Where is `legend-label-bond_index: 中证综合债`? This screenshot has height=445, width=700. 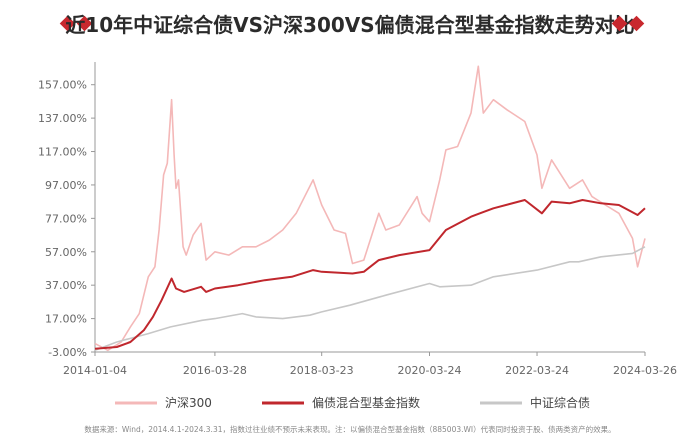
legend-label-bond_index: 中证综合债 is located at coordinates (560, 402).